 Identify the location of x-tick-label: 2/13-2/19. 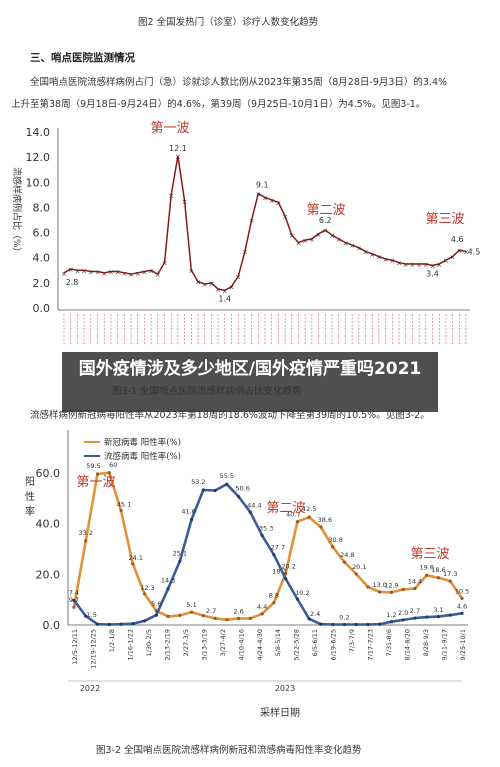
(167, 645).